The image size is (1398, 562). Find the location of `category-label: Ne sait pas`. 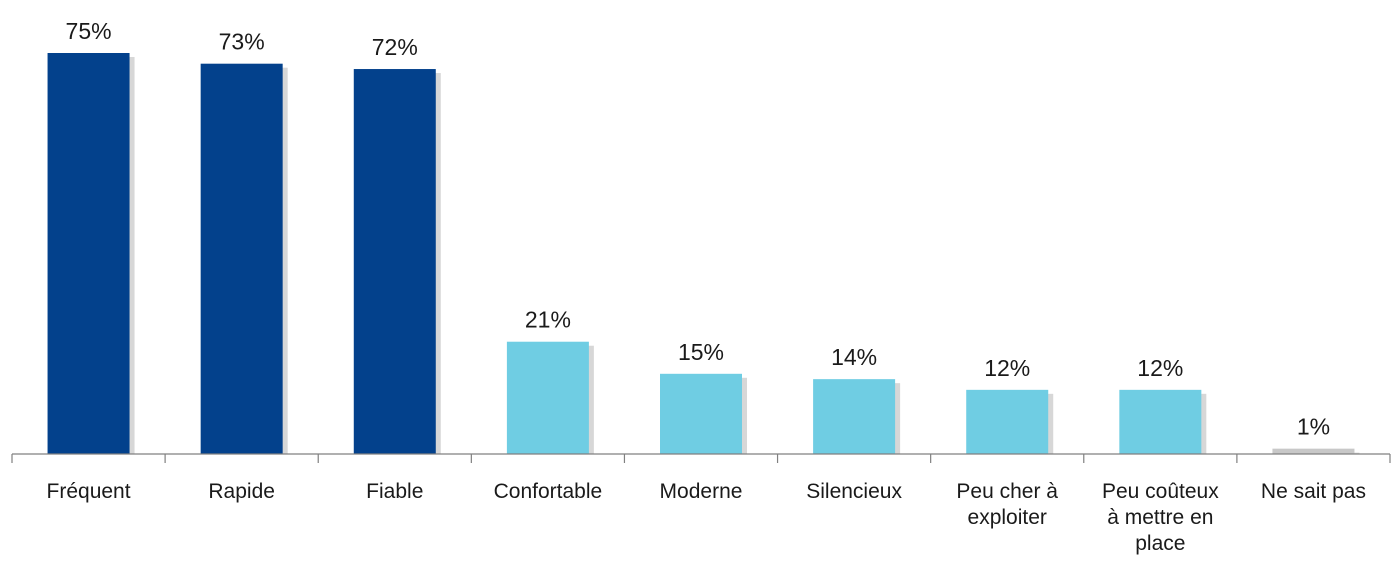

category-label: Ne sait pas is located at coordinates (1313, 491).